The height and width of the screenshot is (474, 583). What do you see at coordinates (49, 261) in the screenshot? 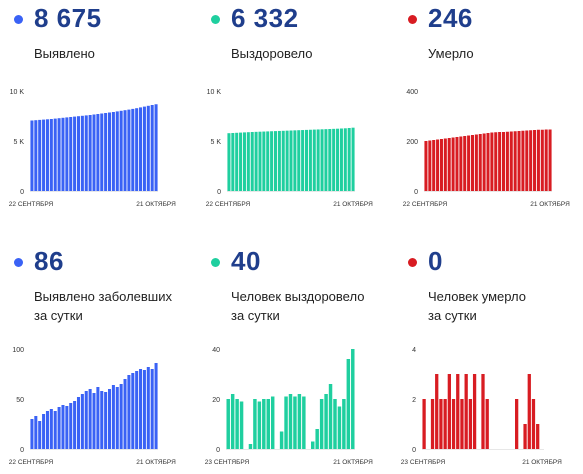
I see `stat-value: 86` at bounding box center [49, 261].